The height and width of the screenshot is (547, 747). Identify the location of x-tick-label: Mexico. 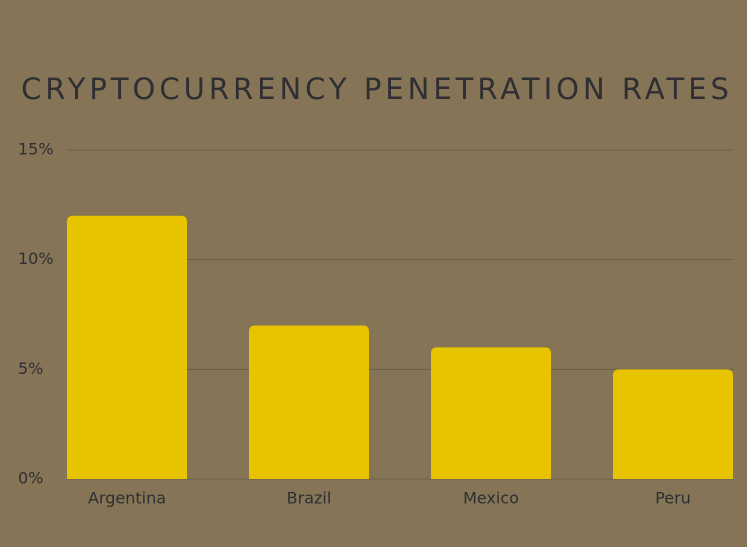
(491, 498).